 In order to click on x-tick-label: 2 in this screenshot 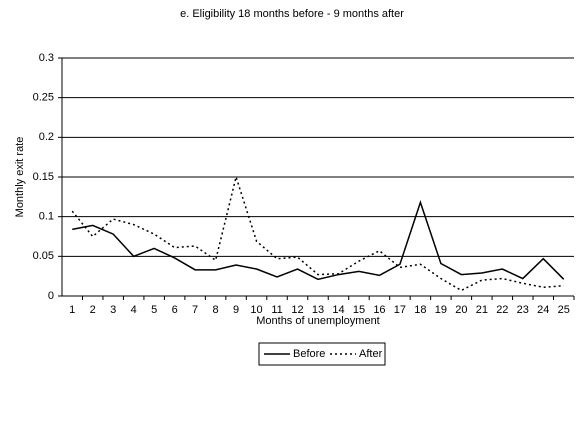, I will do `click(93, 310)`.